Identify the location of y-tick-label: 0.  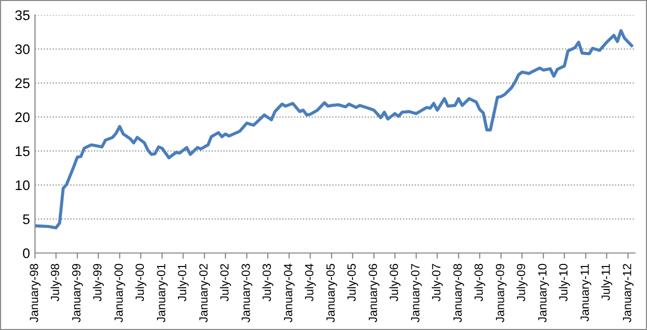
(26, 253).